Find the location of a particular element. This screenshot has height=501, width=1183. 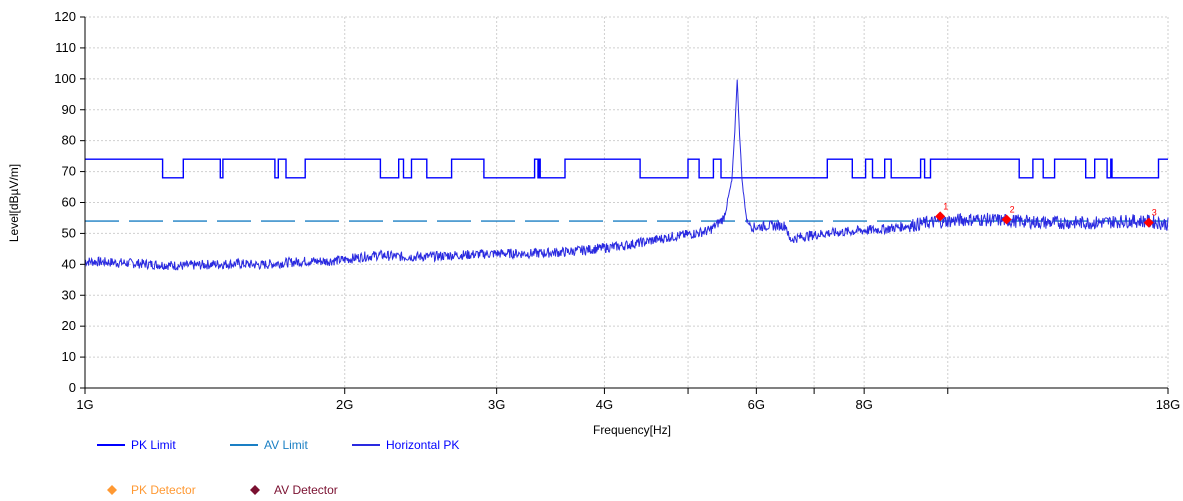

x-tick-label: 2G is located at coordinates (344, 404).